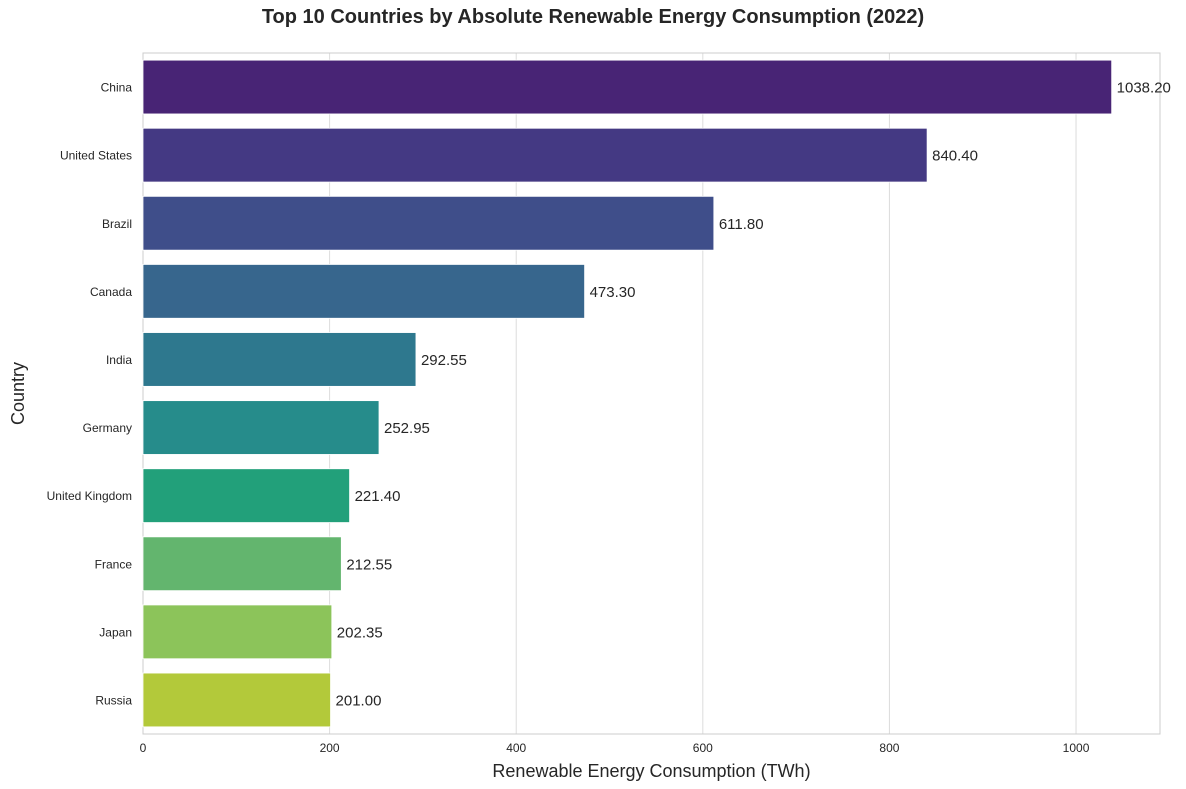 Image resolution: width=1186 pixels, height=789 pixels. What do you see at coordinates (279, 359) in the screenshot?
I see `bar-india` at bounding box center [279, 359].